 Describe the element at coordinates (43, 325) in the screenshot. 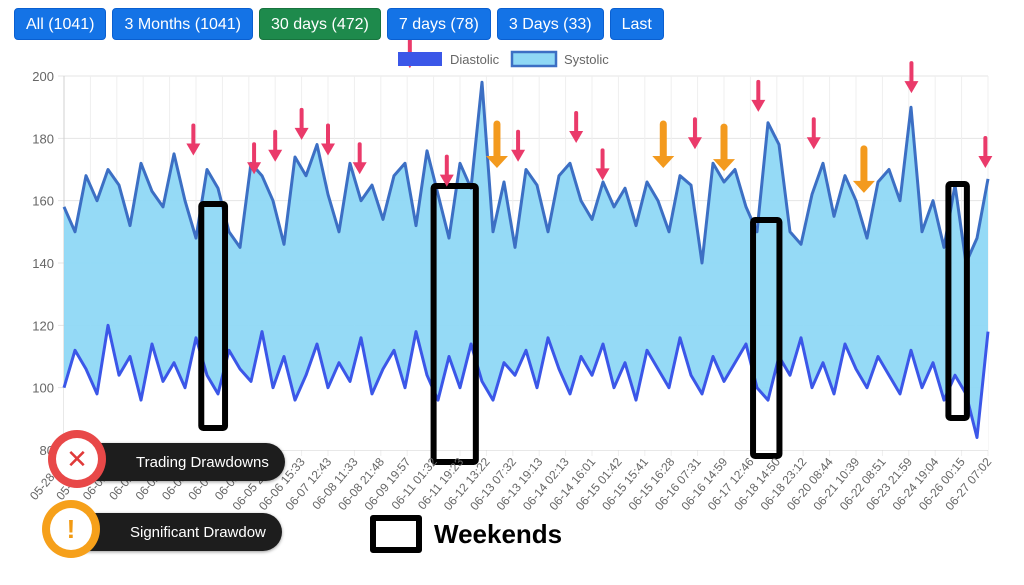

I see `y-tick-label: 120` at that location.